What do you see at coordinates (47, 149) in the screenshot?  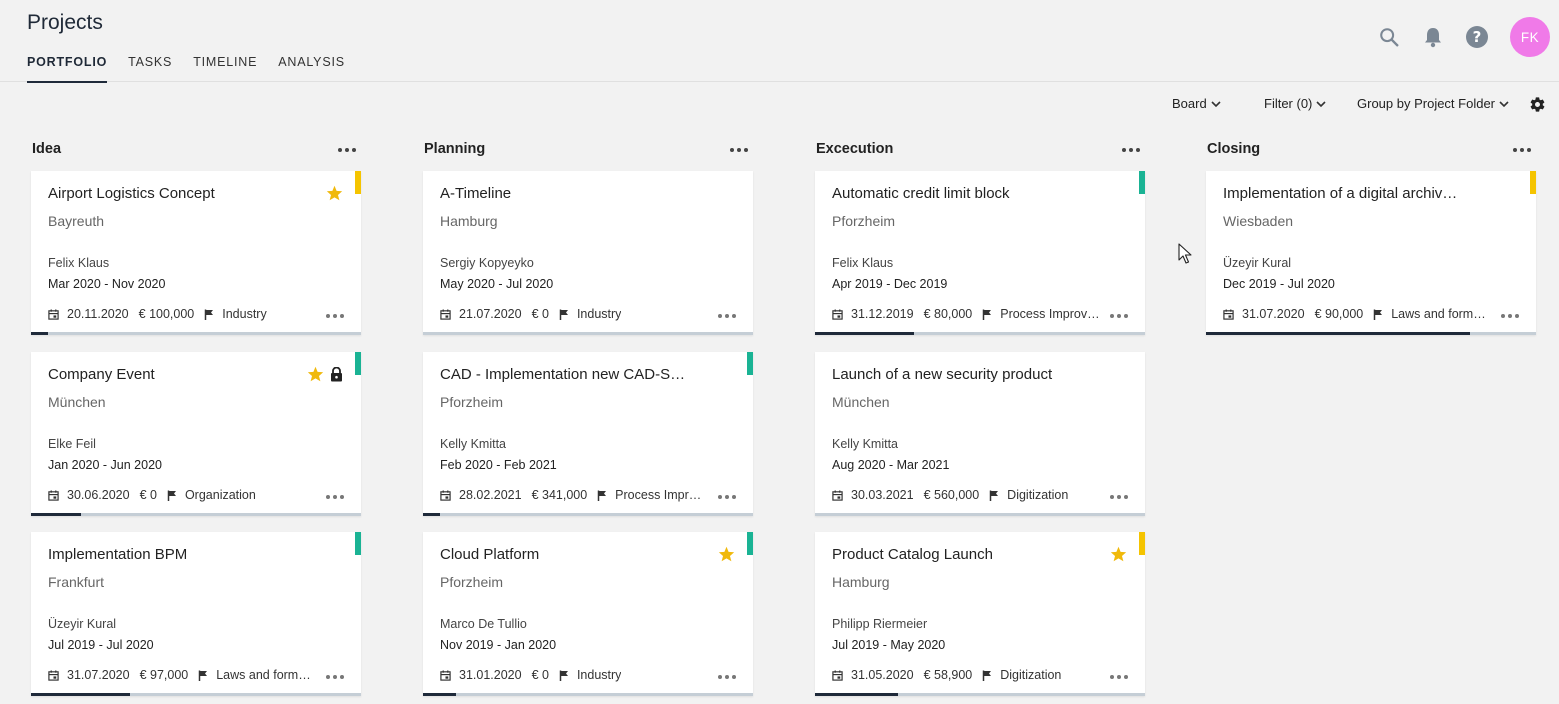 I see `column-title: Idea` at bounding box center [47, 149].